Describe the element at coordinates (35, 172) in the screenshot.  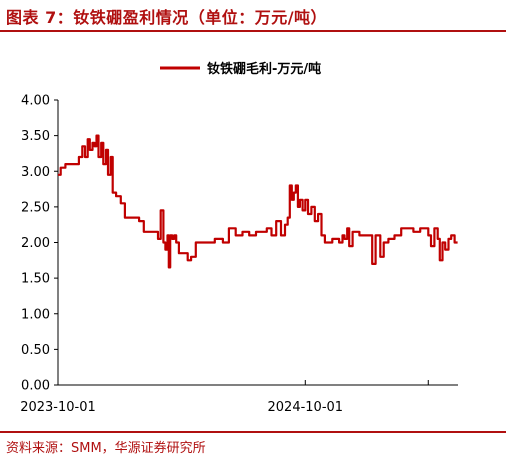
I see `y-tick-label: 3.00` at that location.